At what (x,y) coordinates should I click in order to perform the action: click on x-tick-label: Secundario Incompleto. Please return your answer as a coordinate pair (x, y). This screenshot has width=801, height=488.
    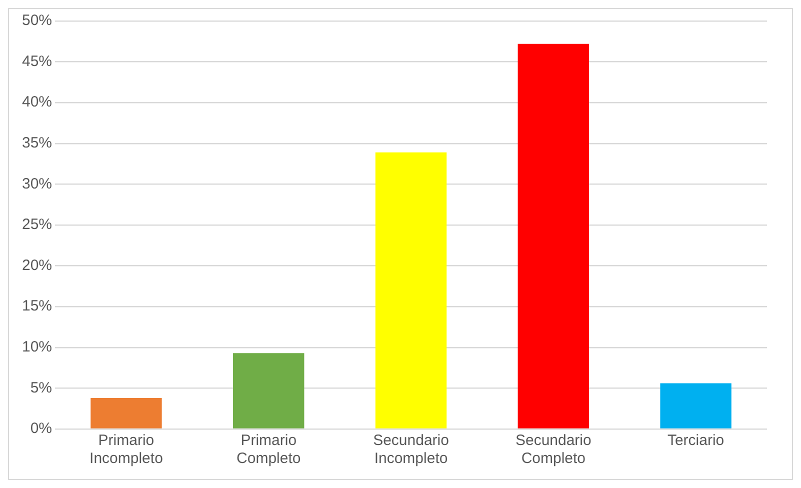
    Looking at the image, I should click on (411, 450).